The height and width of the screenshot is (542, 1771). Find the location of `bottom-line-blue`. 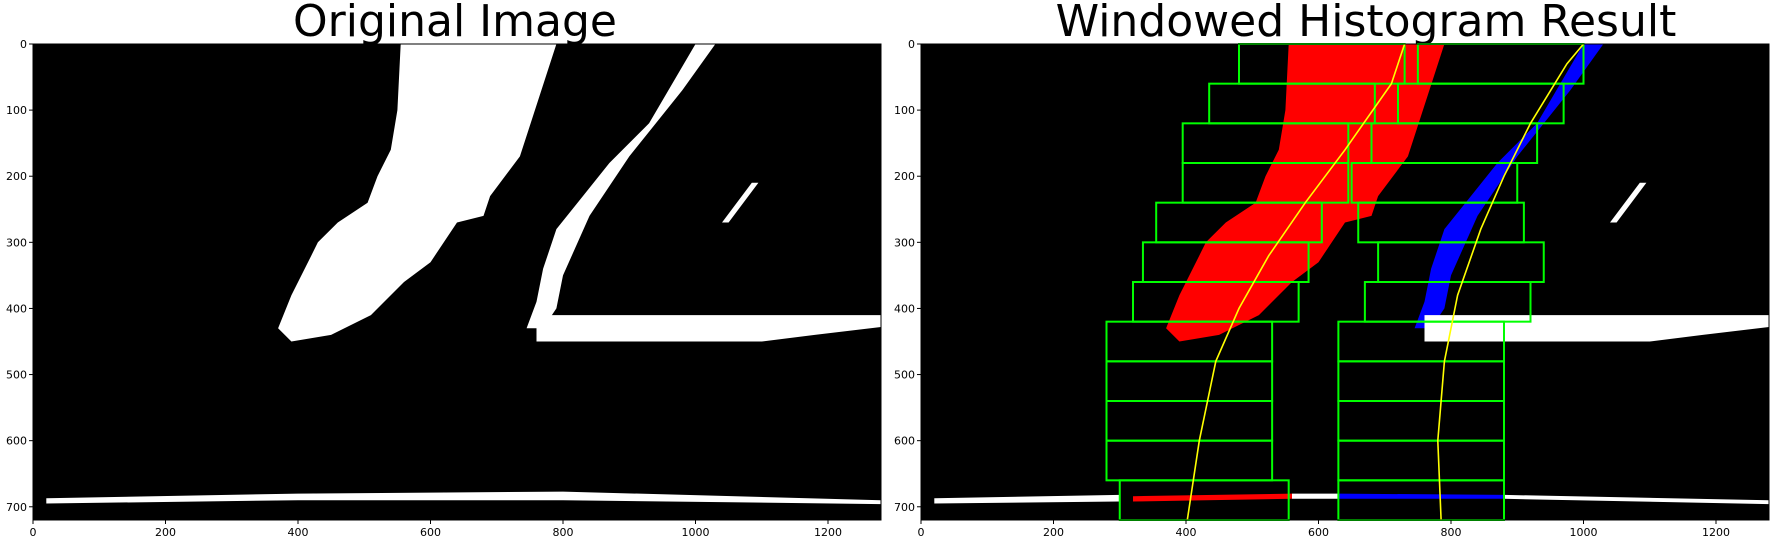

bottom-line-blue is located at coordinates (1421, 496).